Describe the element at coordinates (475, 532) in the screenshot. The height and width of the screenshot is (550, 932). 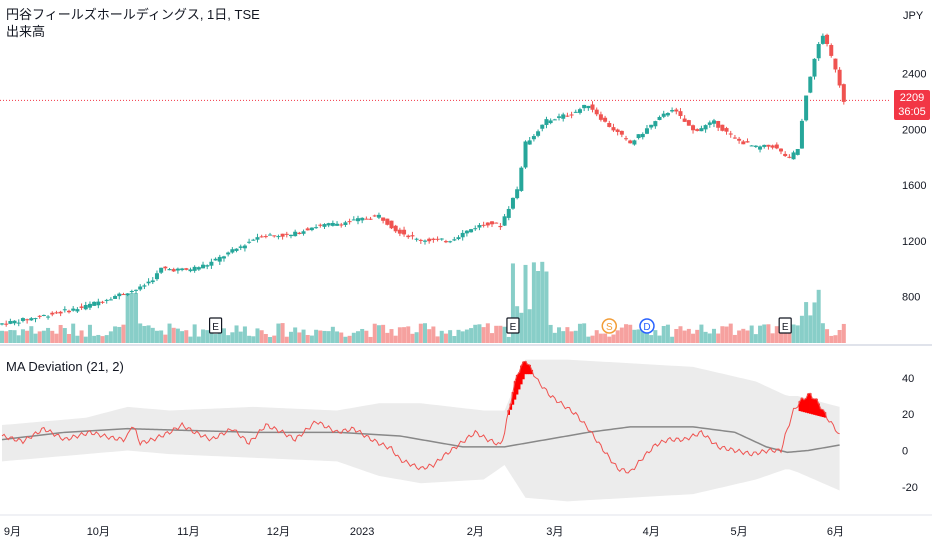
I see `time-axis-label: 2月` at that location.